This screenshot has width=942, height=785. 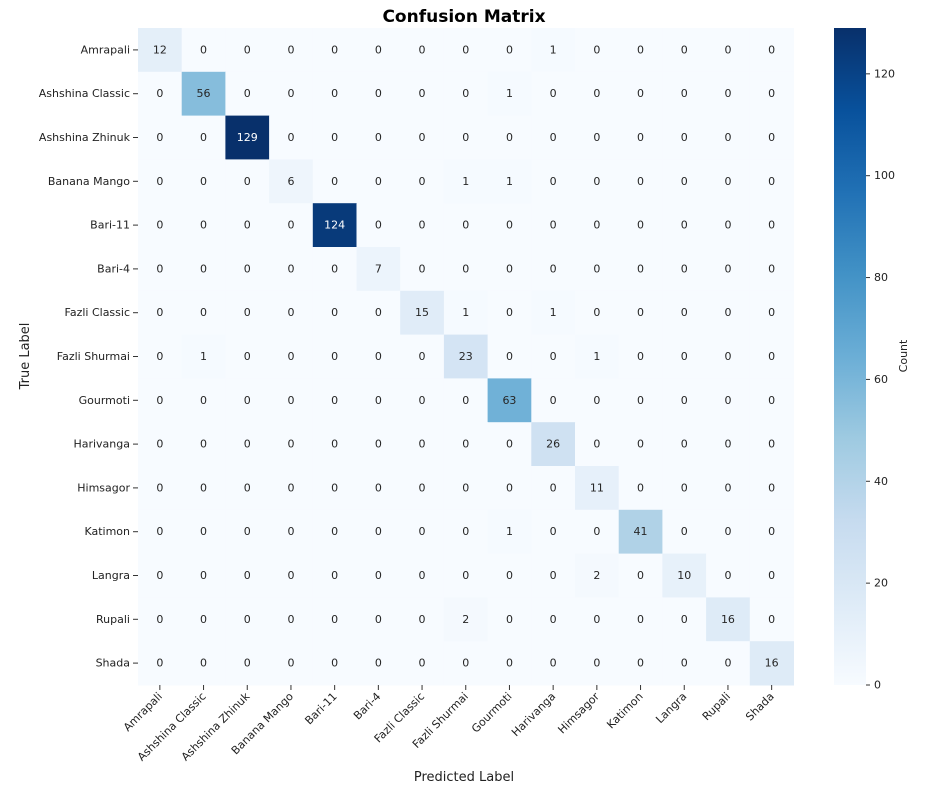 I want to click on y-tick-label: Bari-4, so click(x=113, y=268).